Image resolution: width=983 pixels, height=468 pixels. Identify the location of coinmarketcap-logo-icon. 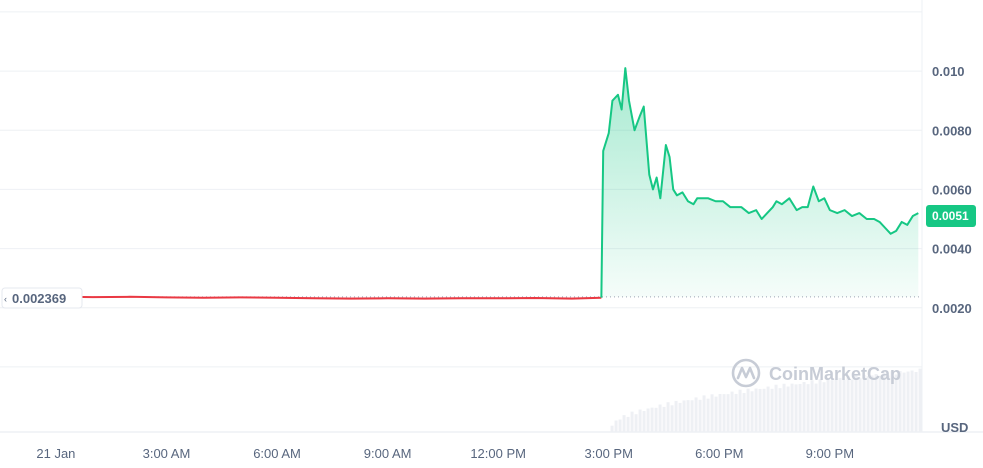
(746, 373).